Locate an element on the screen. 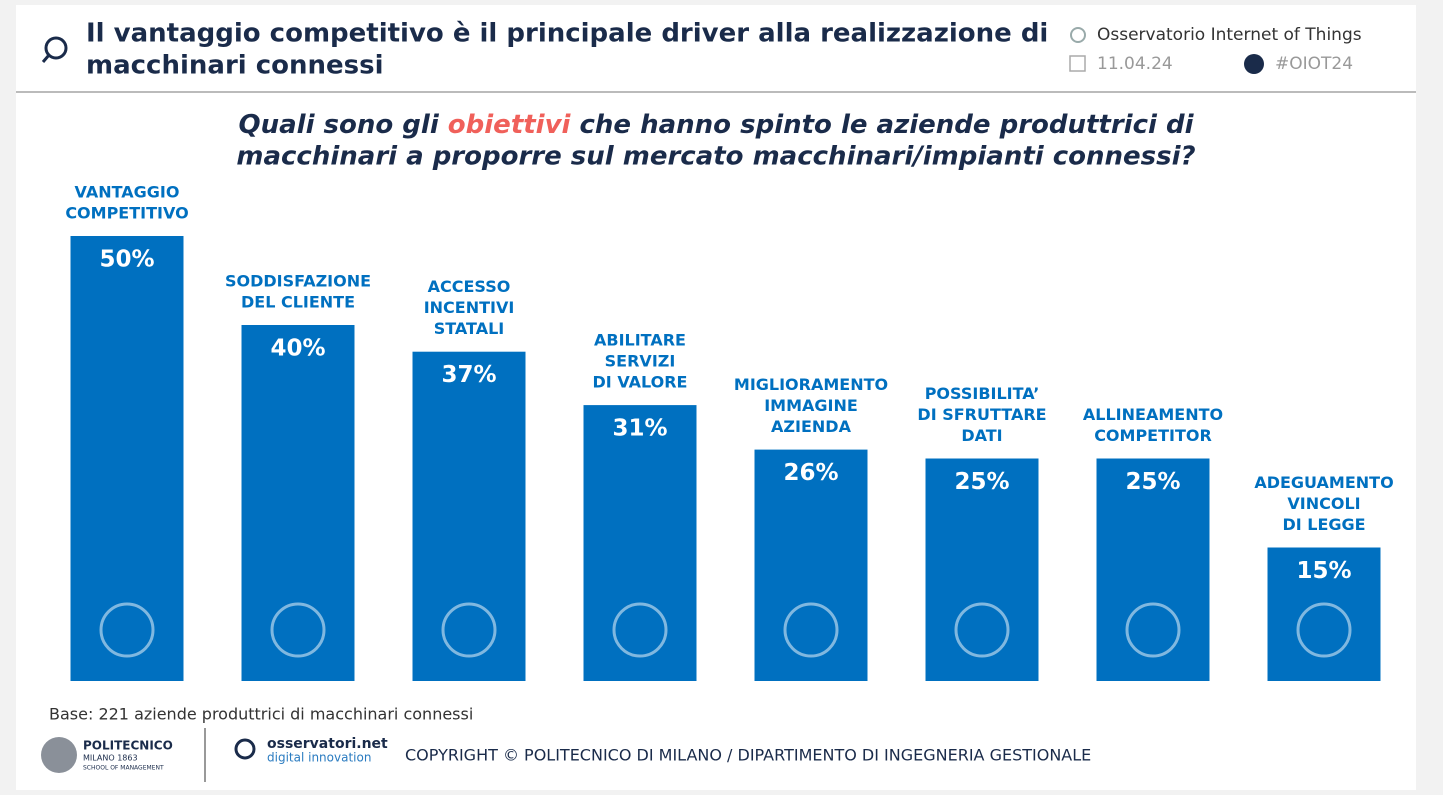 The width and height of the screenshot is (1443, 795). category-label: DEL CLIENTE is located at coordinates (298, 302).